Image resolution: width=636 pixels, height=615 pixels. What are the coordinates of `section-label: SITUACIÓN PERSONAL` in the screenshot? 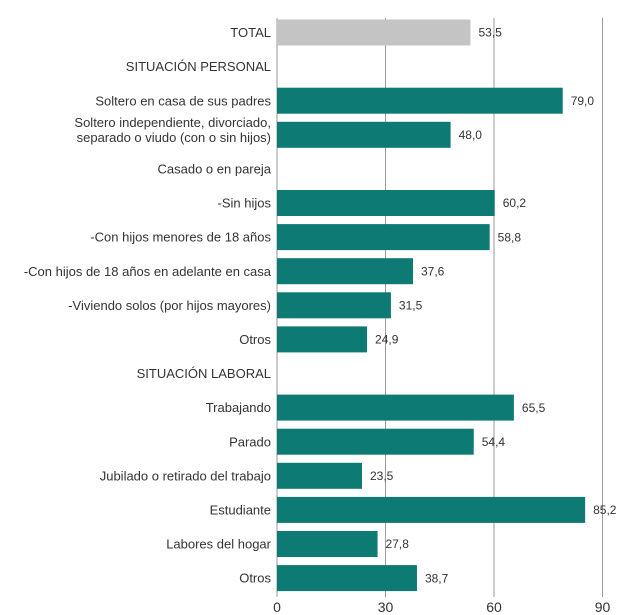 It's located at (198, 66).